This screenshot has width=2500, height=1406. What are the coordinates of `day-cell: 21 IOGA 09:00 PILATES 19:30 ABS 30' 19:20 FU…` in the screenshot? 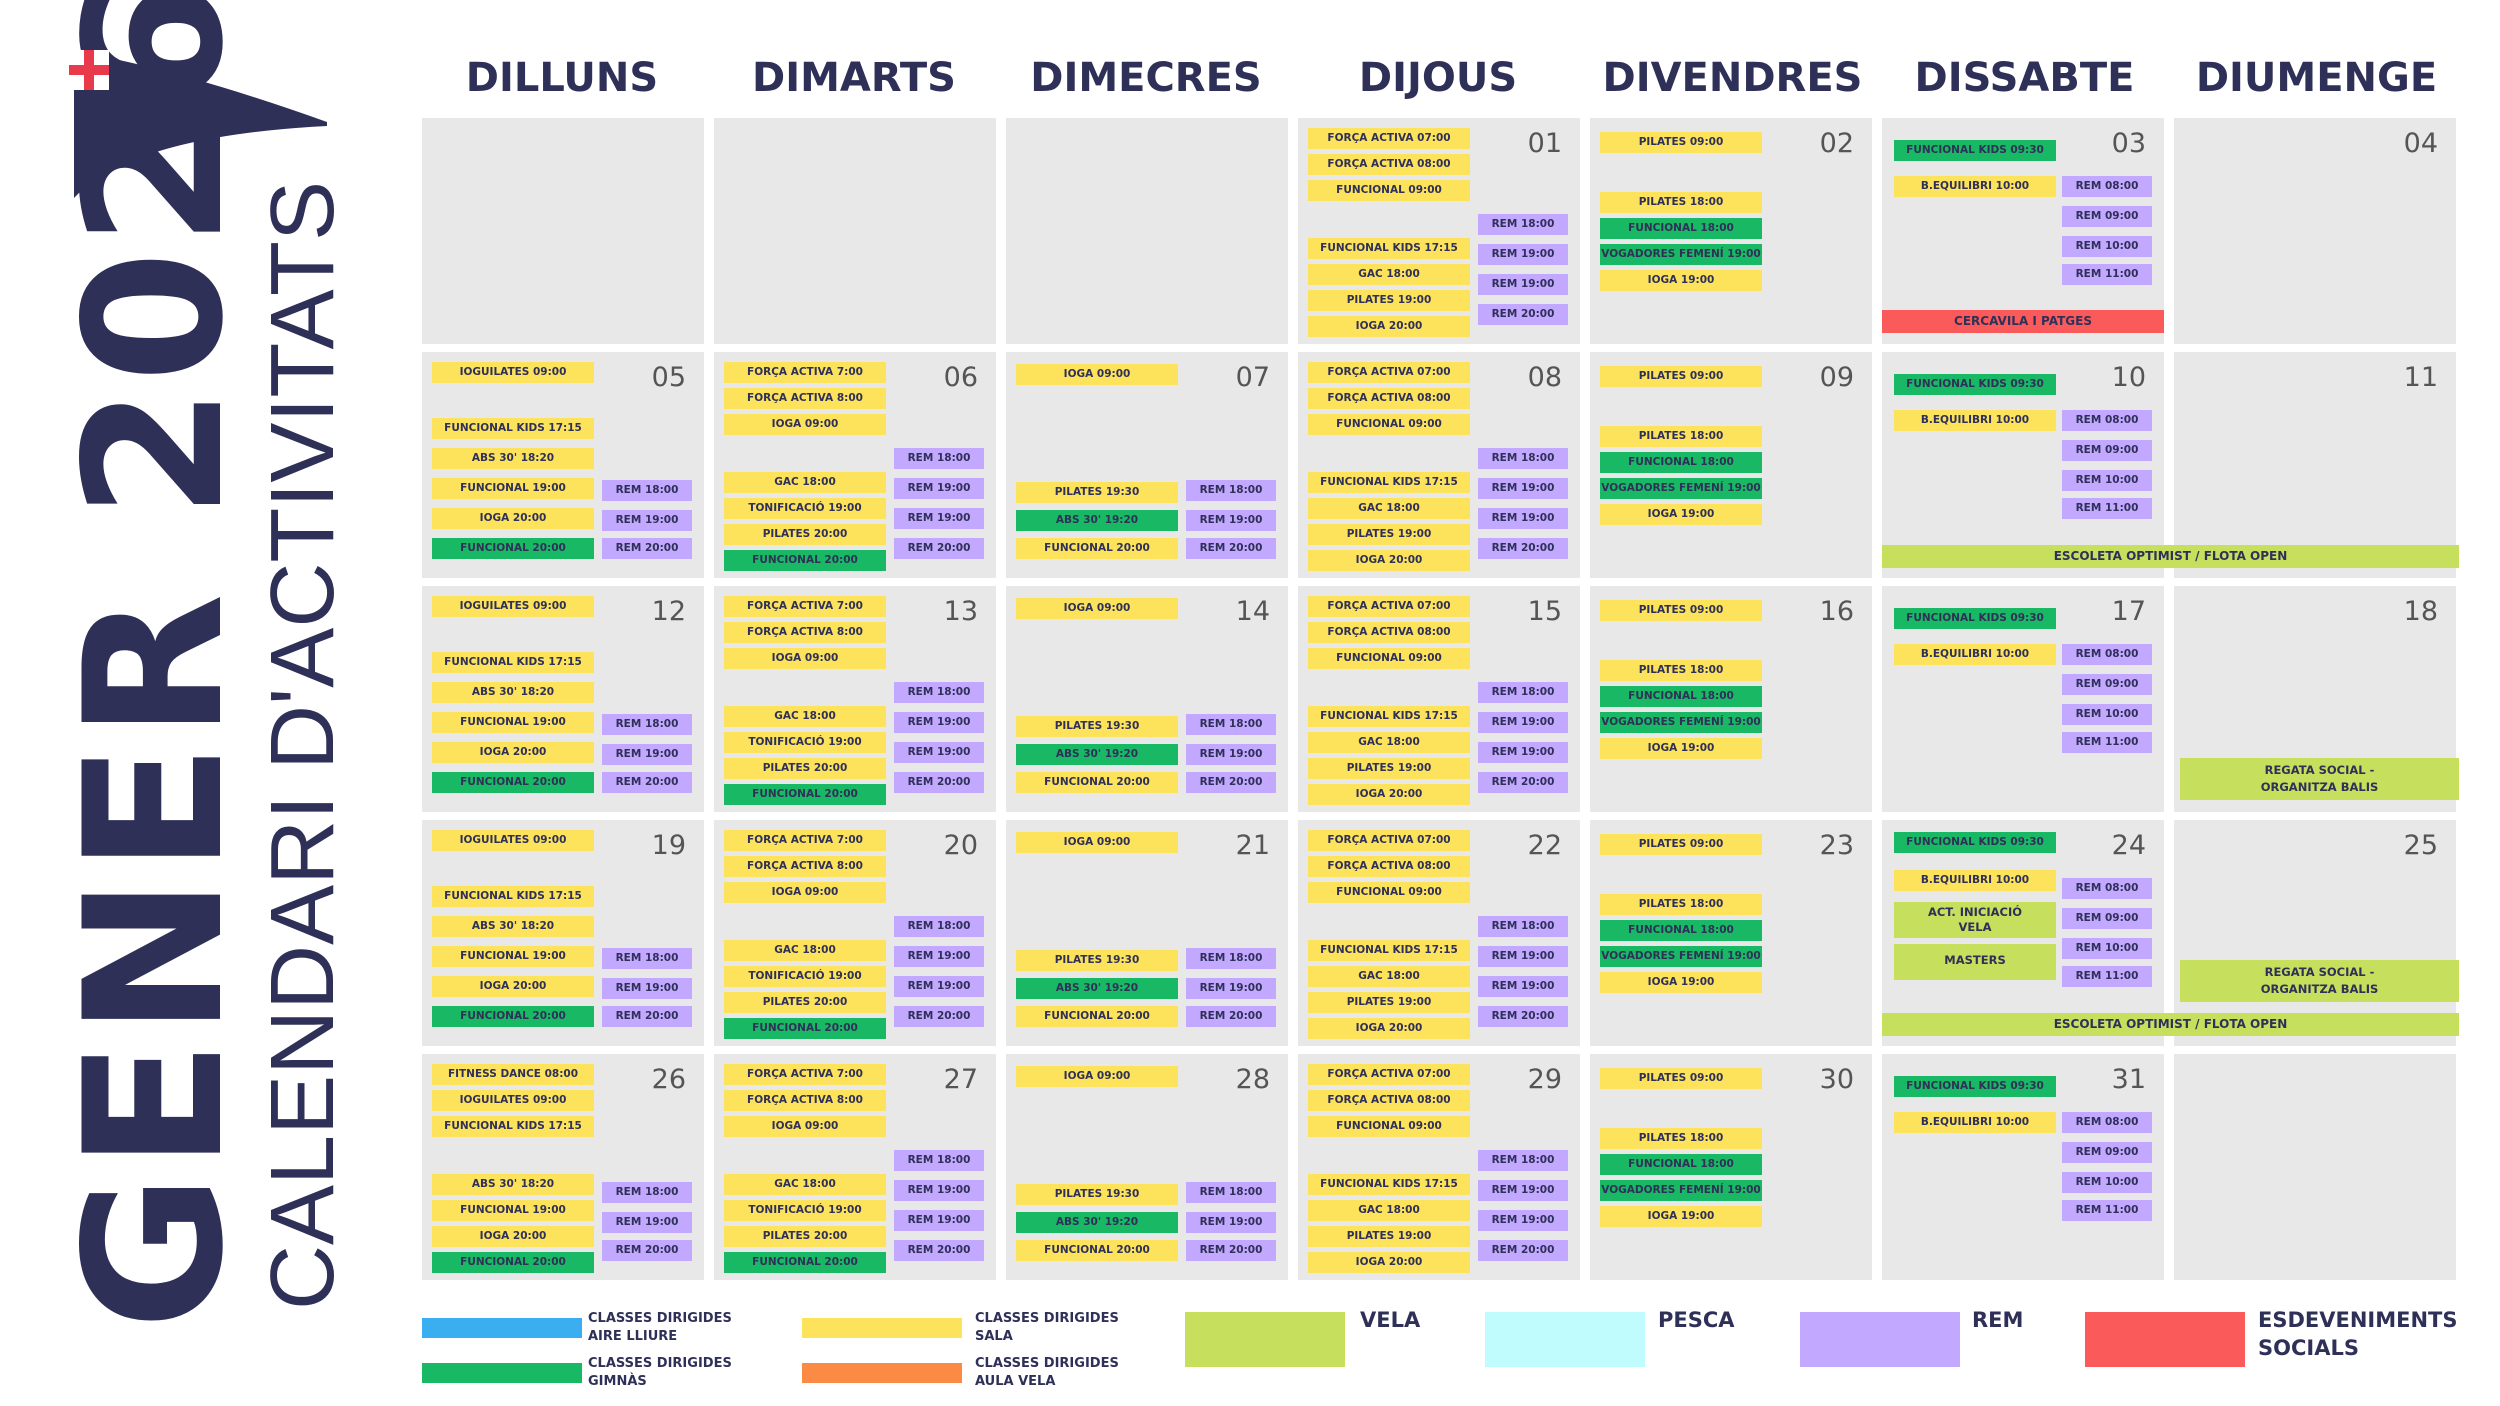 It's located at (1147, 933).